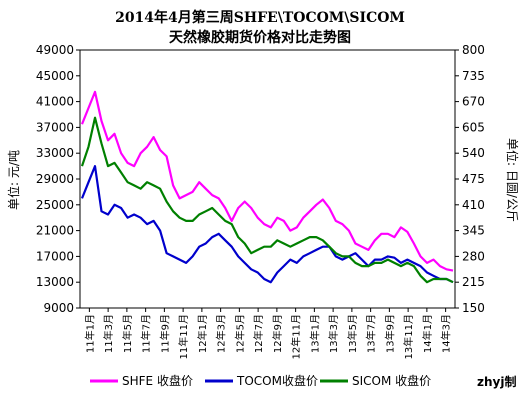 This screenshot has width=521, height=404. What do you see at coordinates (427, 333) in the screenshot?
I see `x-tick-label: 14年1月` at bounding box center [427, 333].